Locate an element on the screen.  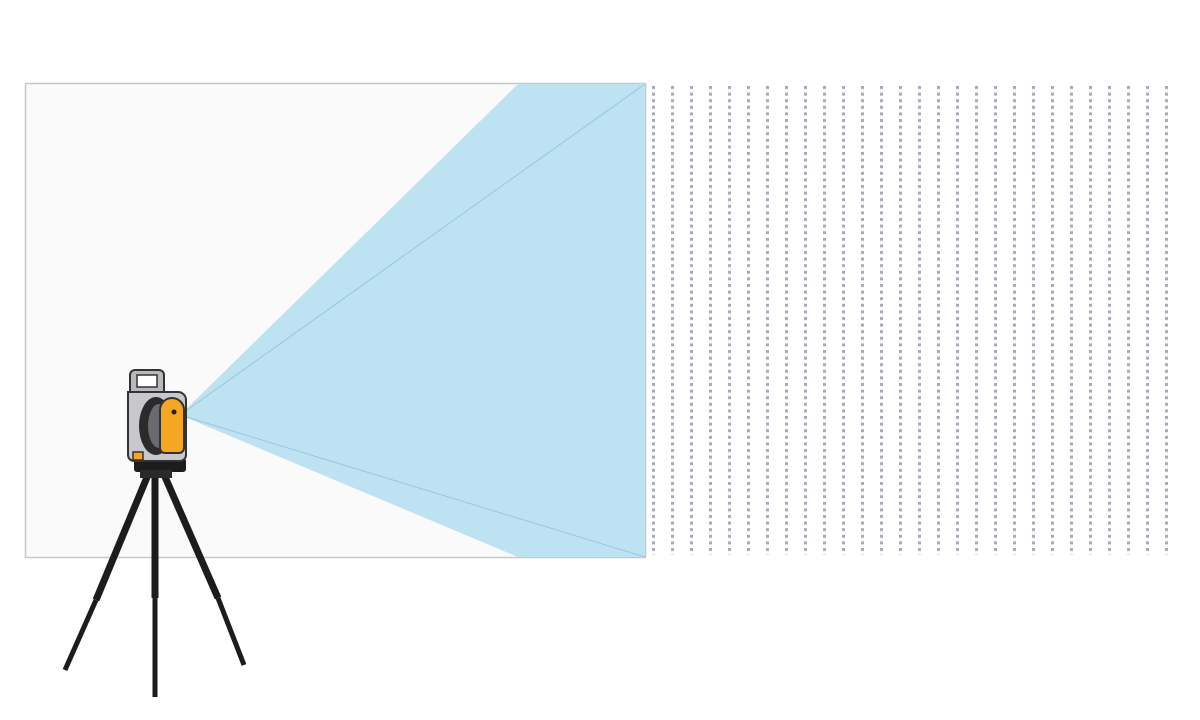
cone-edge is located at coordinates (412, 486).